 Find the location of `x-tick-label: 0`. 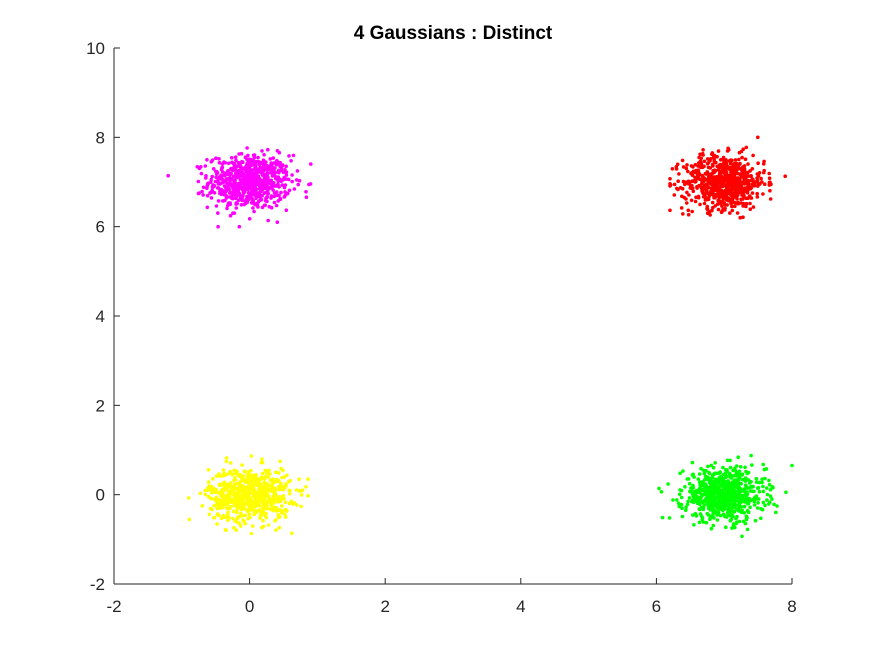

x-tick-label: 0 is located at coordinates (249, 606).